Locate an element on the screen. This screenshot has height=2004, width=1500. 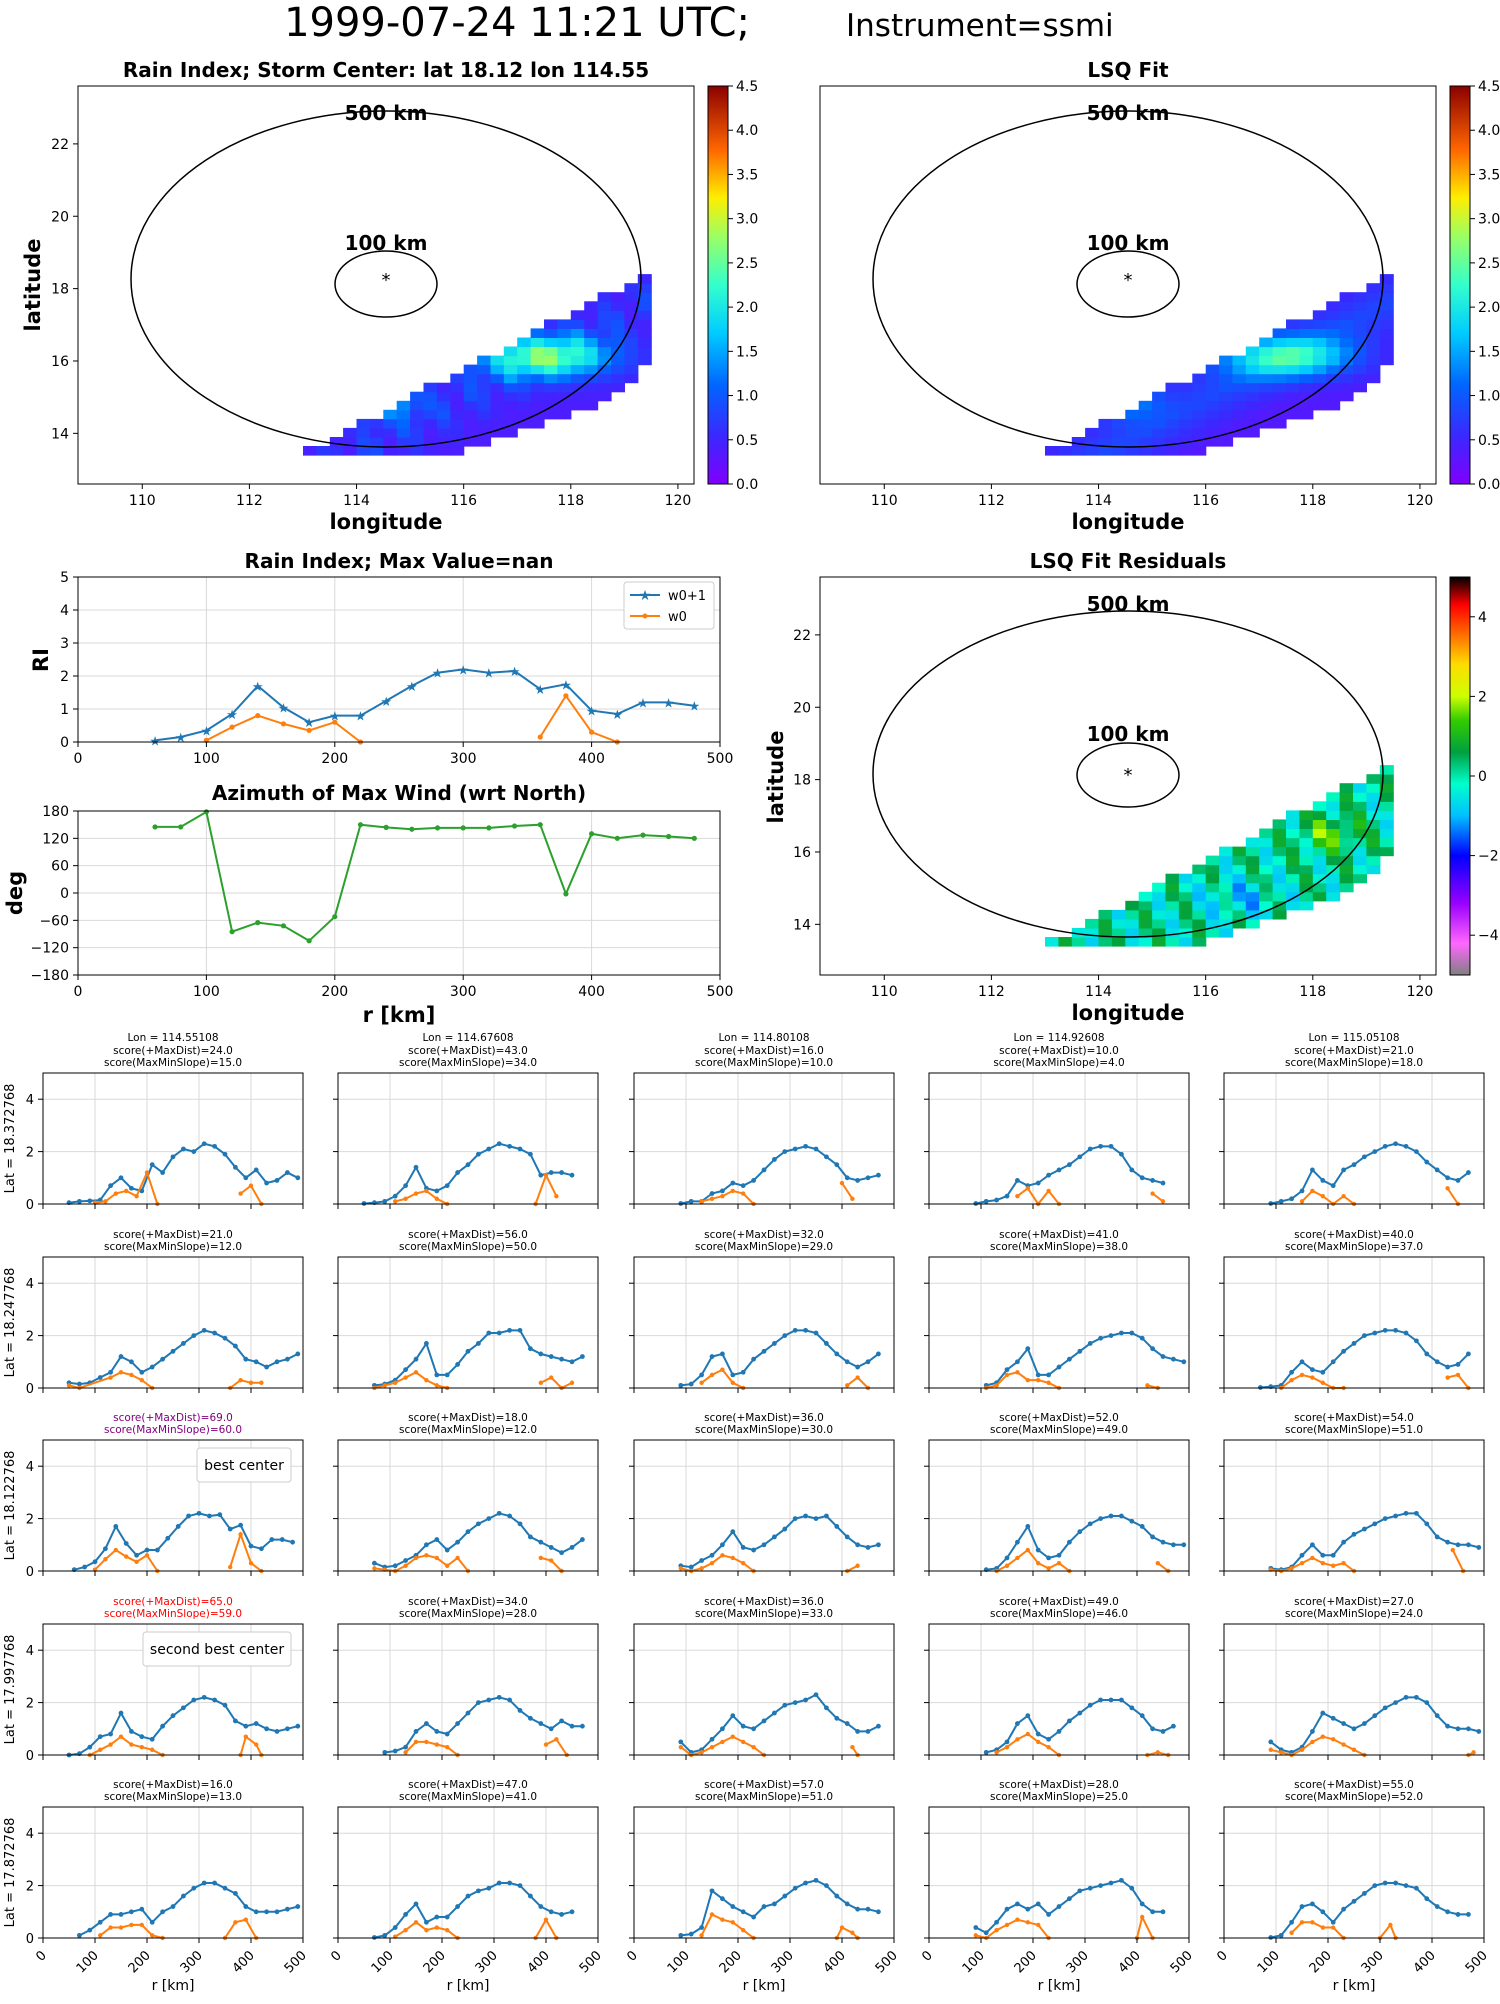
x-tick-label: 200 is located at coordinates (334, 992).